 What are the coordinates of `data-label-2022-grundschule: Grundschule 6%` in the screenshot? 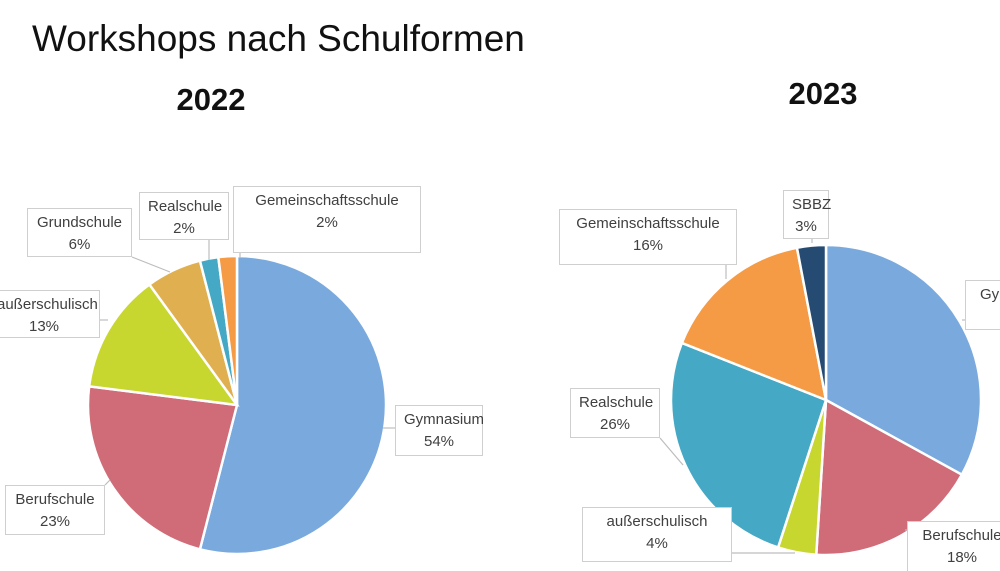 It's located at (79, 232).